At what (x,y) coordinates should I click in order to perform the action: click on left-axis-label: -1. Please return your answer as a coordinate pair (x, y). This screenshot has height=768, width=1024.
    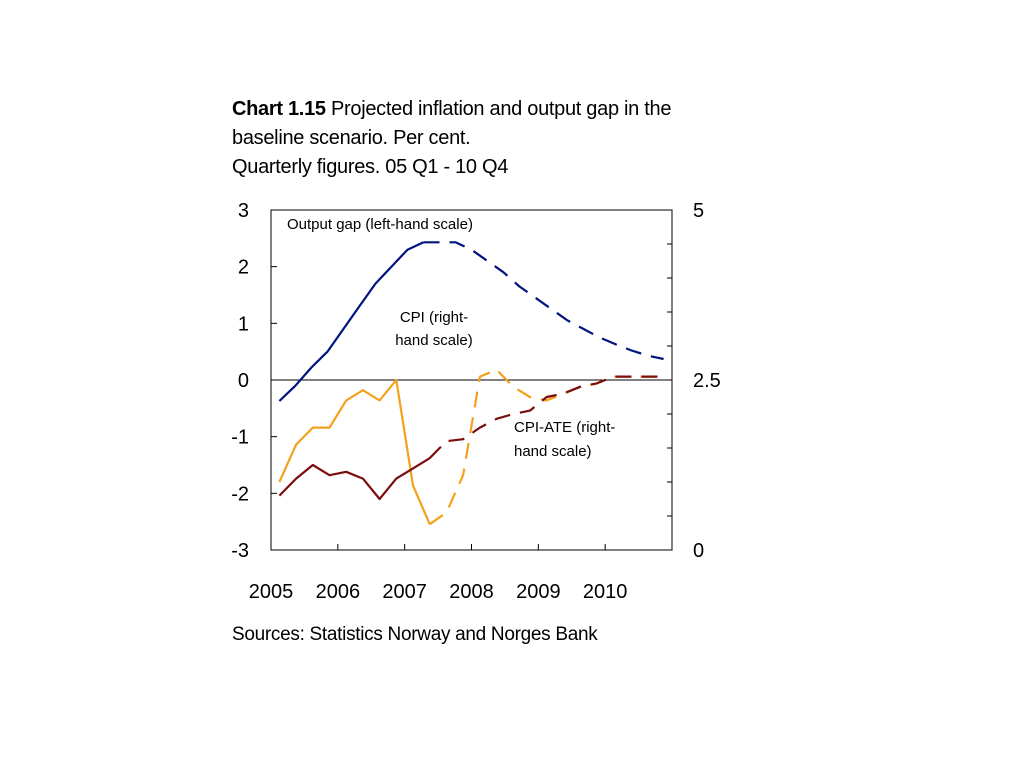
    Looking at the image, I should click on (240, 438).